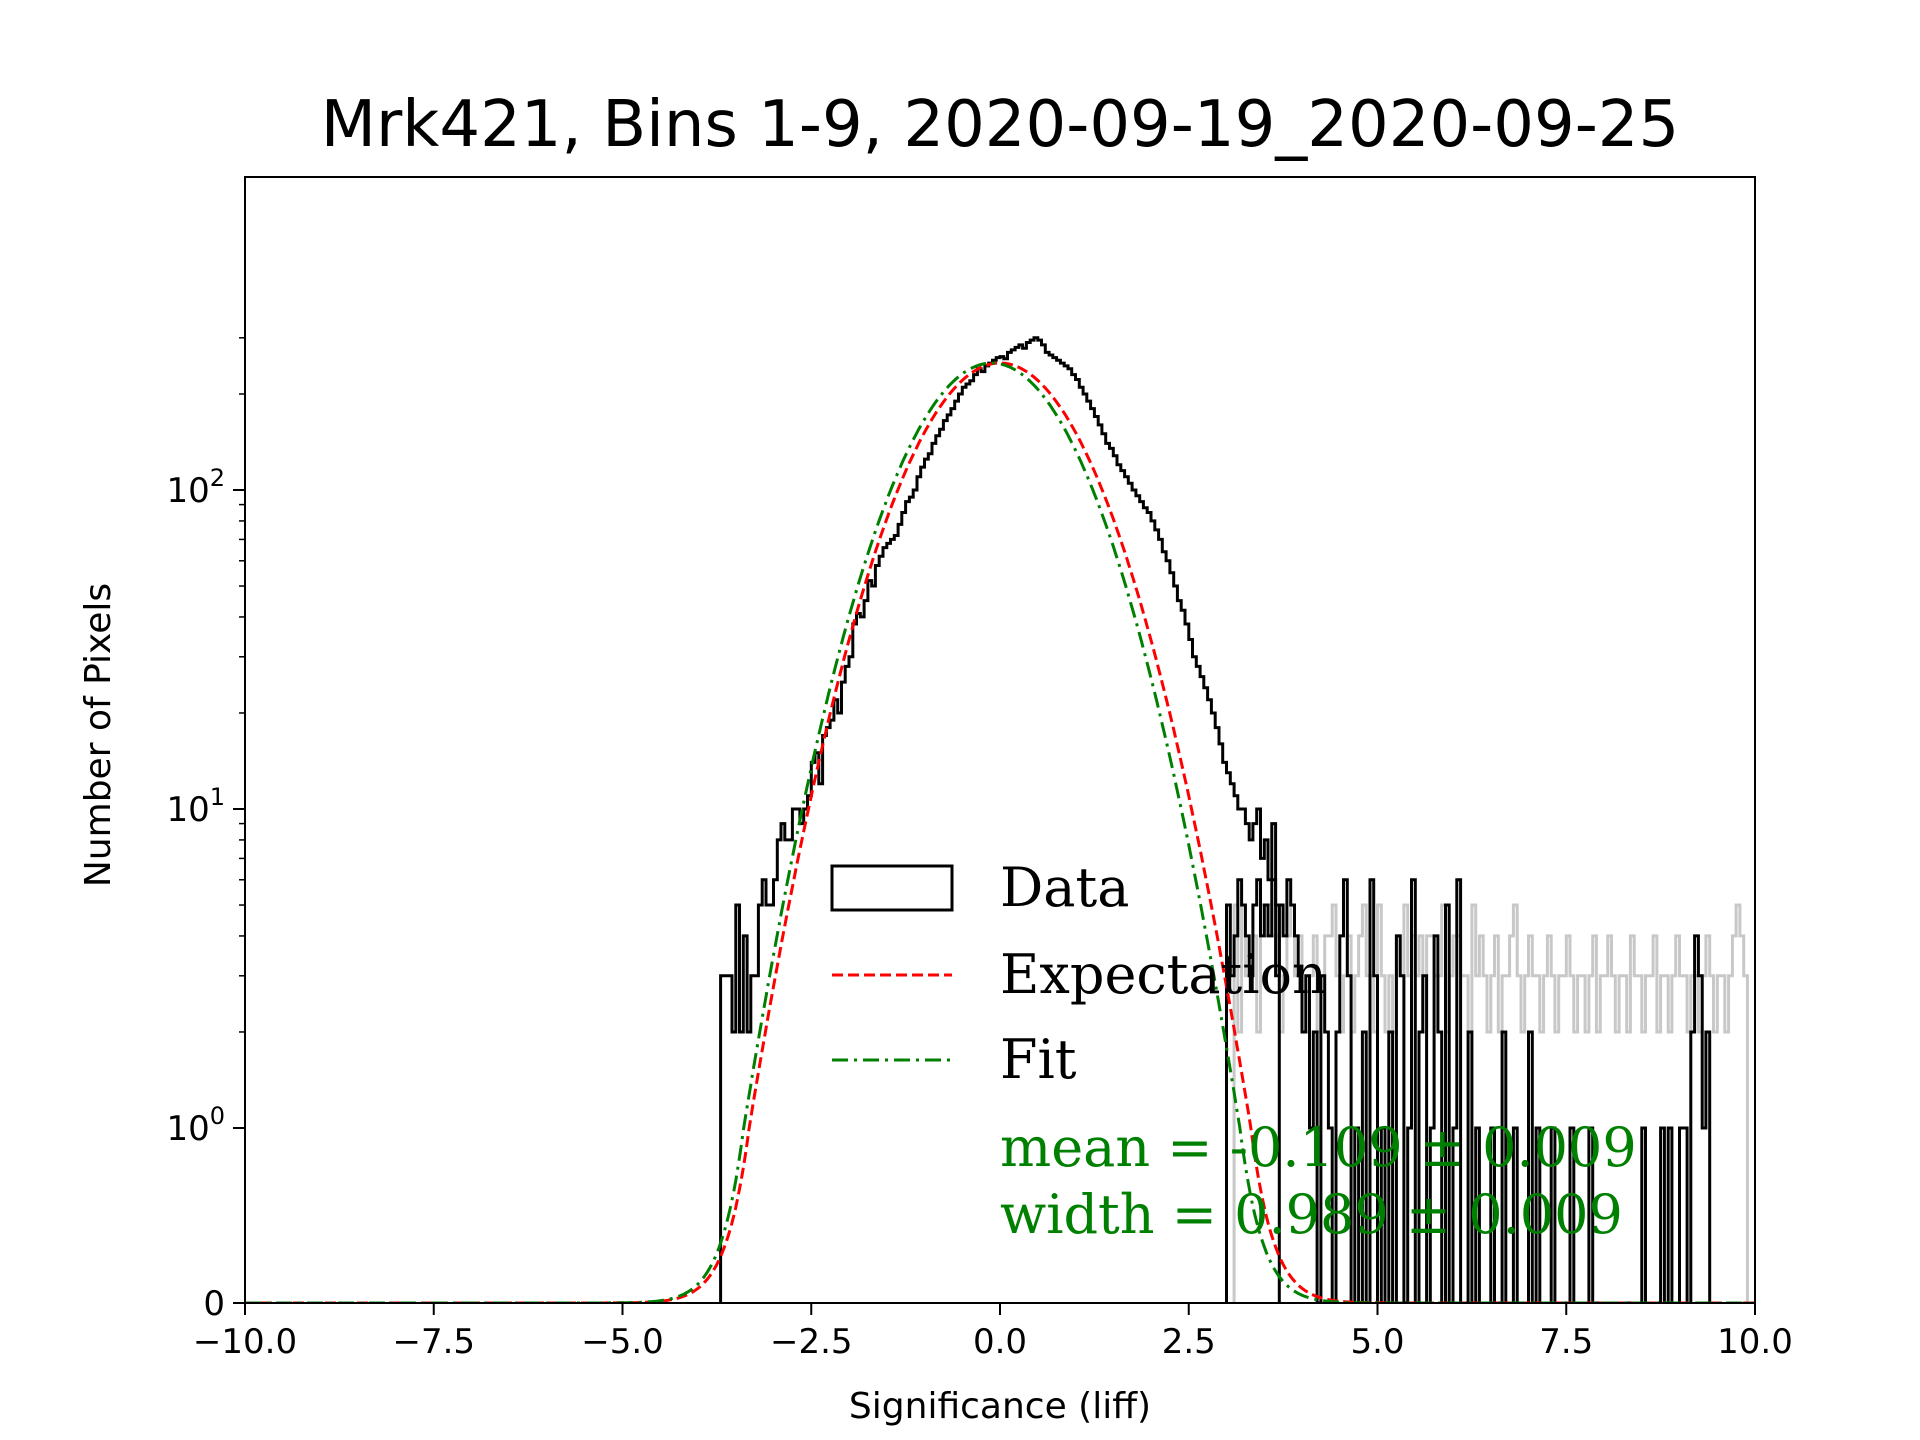 This screenshot has width=1920, height=1440. Describe the element at coordinates (1038, 1059) in the screenshot. I see `legend-label: Fit` at that location.